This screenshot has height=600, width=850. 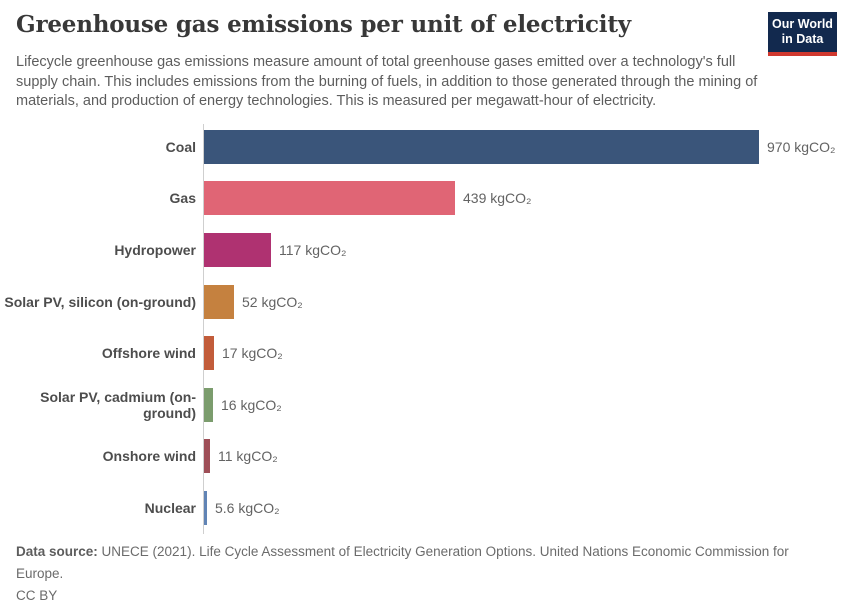 What do you see at coordinates (182, 198) in the screenshot?
I see `category-label: Gas` at bounding box center [182, 198].